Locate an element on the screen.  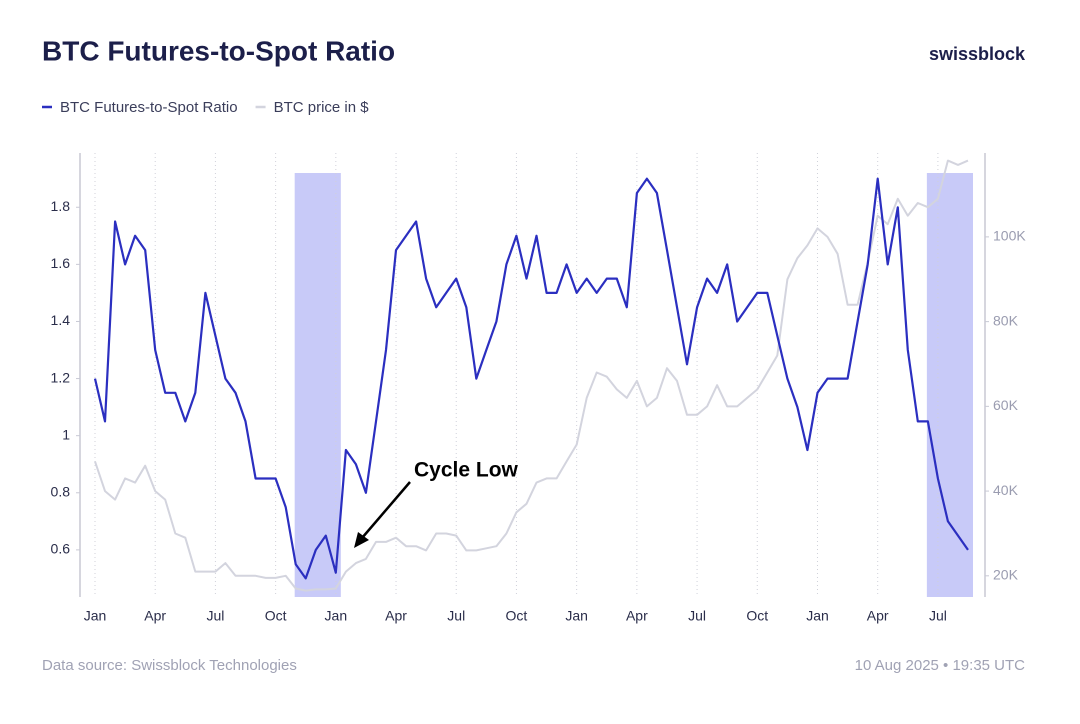
legend-label: BTC price in $ is located at coordinates (322, 107).